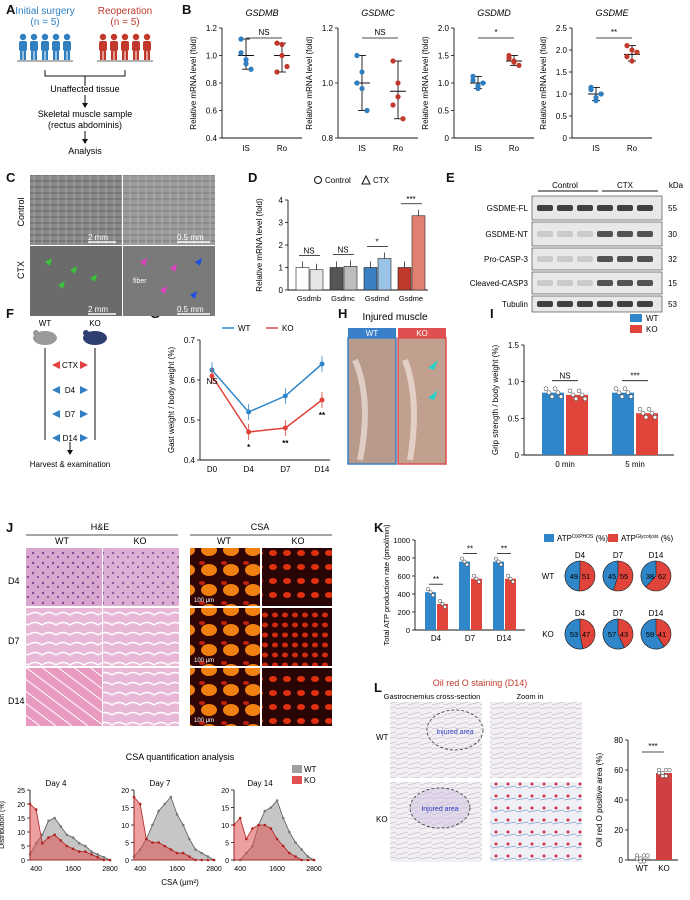 The image size is (690, 900). I want to click on pie-day-label: D14, so click(656, 555).